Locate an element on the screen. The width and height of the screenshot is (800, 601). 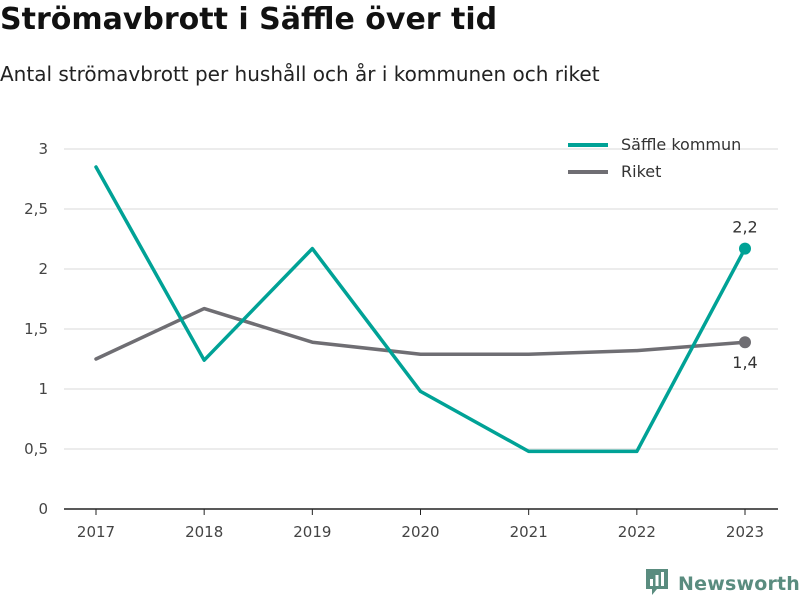
brand: Newsworthy is located at coordinates (722, 584).